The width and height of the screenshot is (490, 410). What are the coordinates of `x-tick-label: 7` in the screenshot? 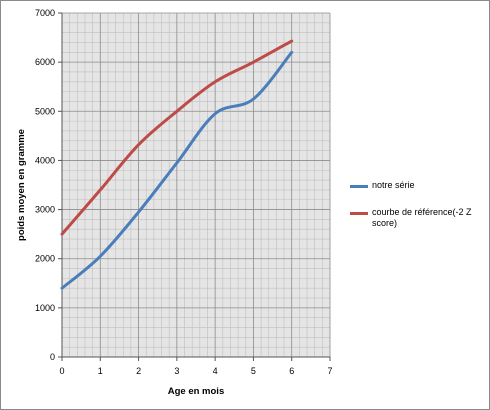 It's located at (329, 371).